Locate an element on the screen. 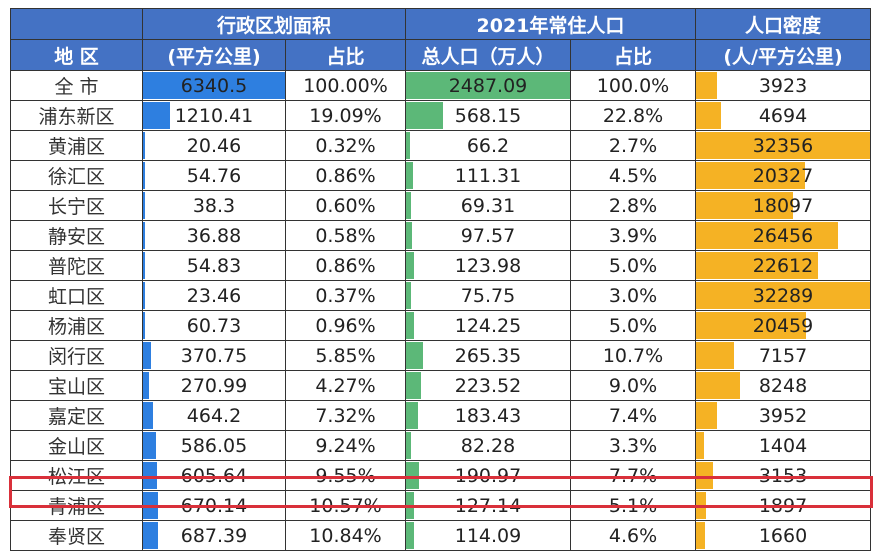  cell-area-pct: 100.00% is located at coordinates (345, 85).